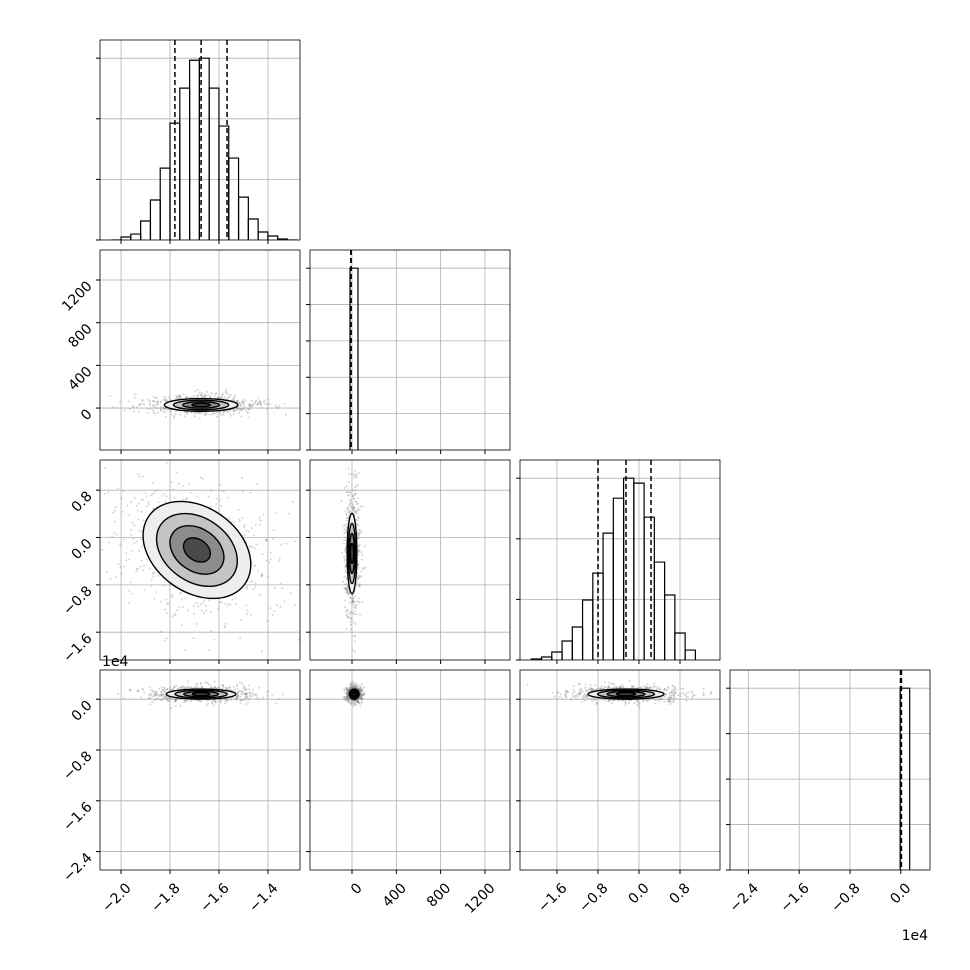 This screenshot has height=970, width=970. What do you see at coordinates (82, 711) in the screenshot?
I see `y-tick-label: 0.0` at bounding box center [82, 711].